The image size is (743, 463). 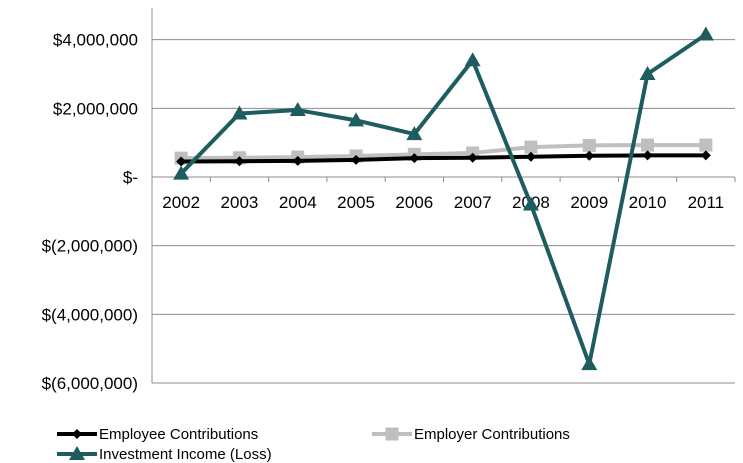 I want to click on legend-label: Employer Contributions, so click(x=492, y=434).